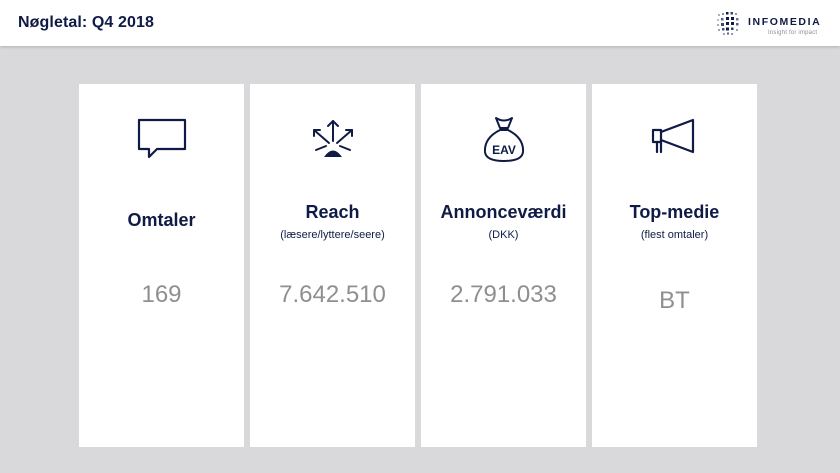  I want to click on money-bag-eav-icon: EAV, so click(503, 139).